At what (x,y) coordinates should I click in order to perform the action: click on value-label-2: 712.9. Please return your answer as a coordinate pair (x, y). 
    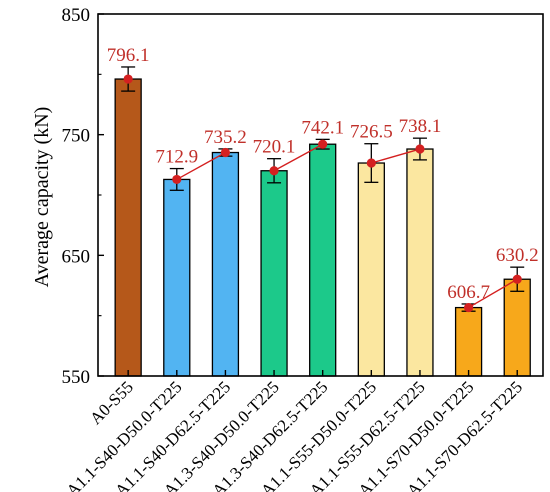
    Looking at the image, I should click on (176, 157).